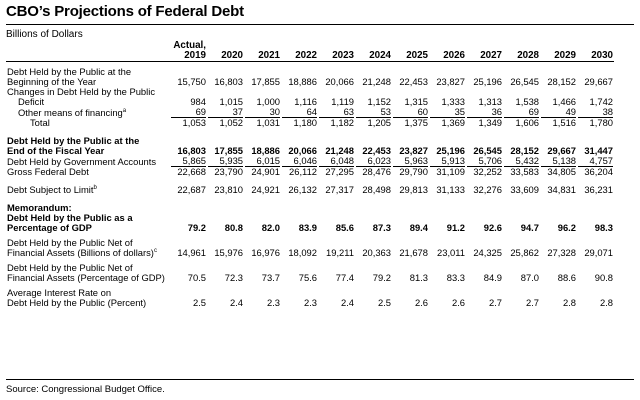  Describe the element at coordinates (225, 123) in the screenshot. I see `value-cell: 1,052` at that location.